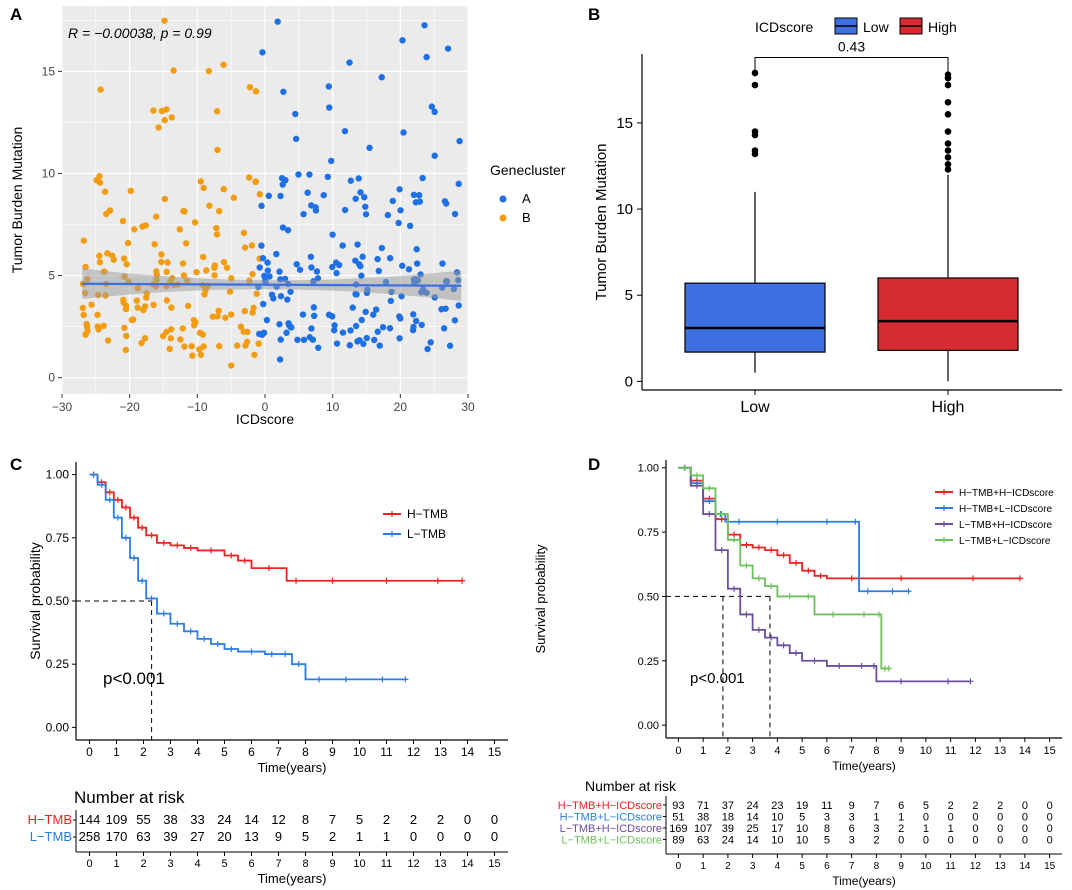 The height and width of the screenshot is (890, 1072). What do you see at coordinates (332, 752) in the screenshot?
I see `x-tick-label: 9` at bounding box center [332, 752].